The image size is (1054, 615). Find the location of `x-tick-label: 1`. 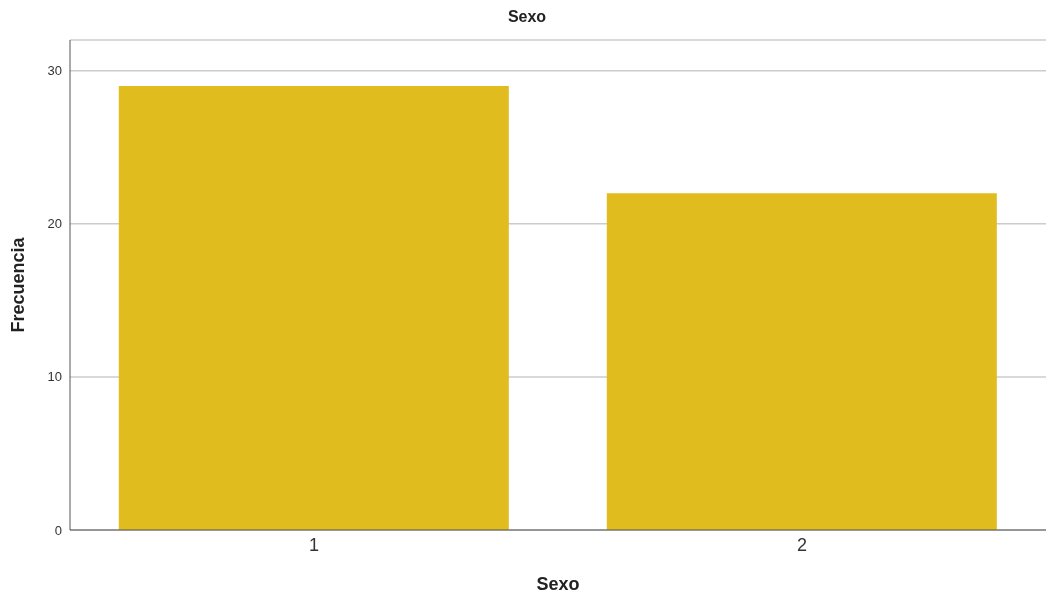

x-tick-label: 1 is located at coordinates (314, 544).